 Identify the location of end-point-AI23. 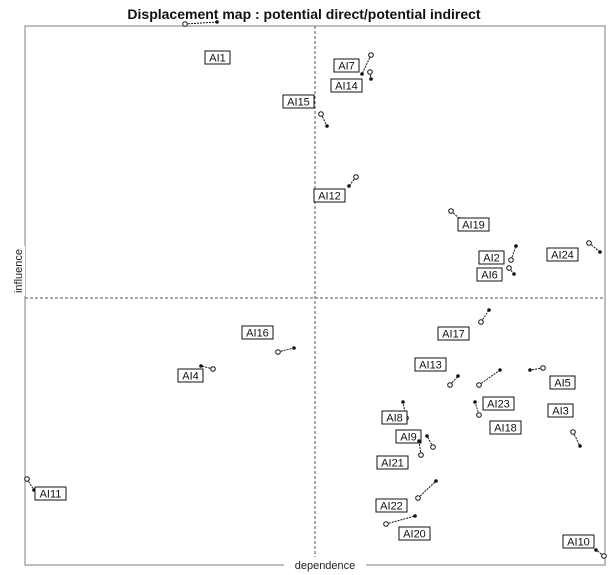
(500, 370).